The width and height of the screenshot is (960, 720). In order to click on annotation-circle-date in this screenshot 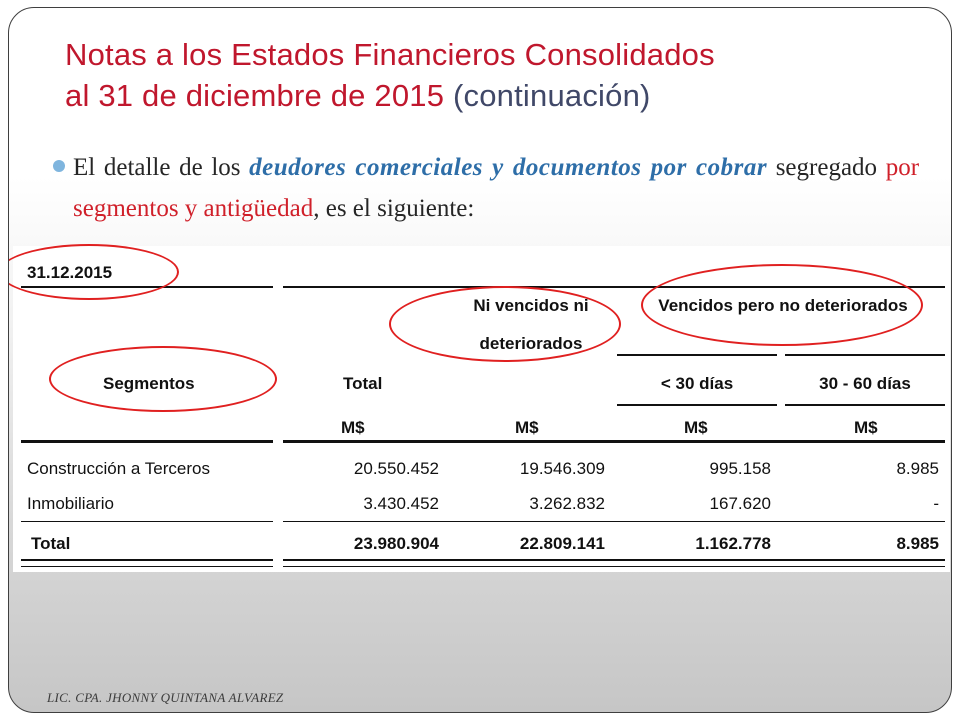, I will do `click(94, 272)`.